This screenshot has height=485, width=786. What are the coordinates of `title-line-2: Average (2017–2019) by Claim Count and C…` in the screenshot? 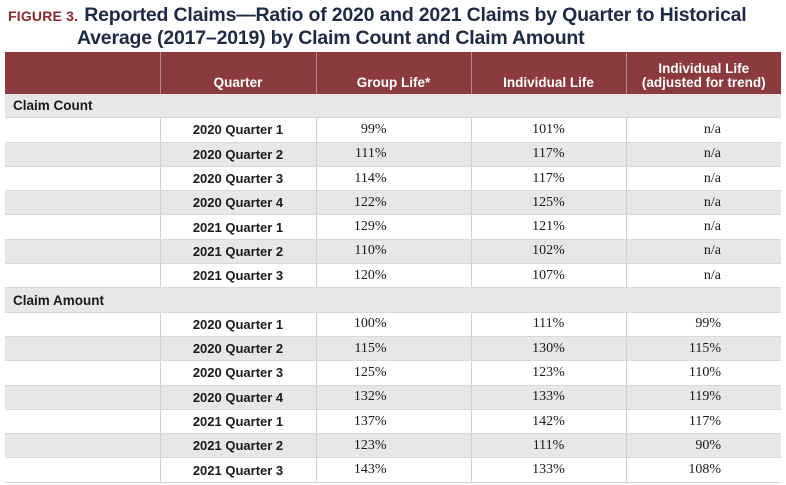 It's located at (394, 38).